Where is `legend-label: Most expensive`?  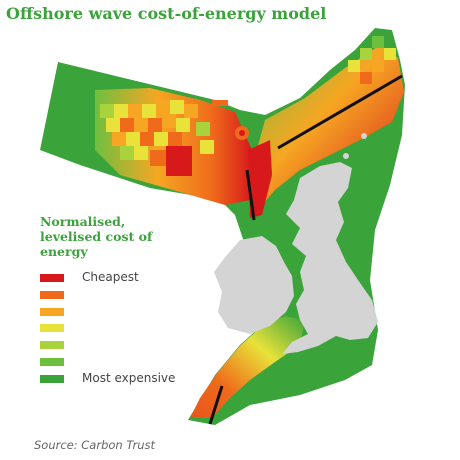
legend-label: Most expensive is located at coordinates (129, 377).